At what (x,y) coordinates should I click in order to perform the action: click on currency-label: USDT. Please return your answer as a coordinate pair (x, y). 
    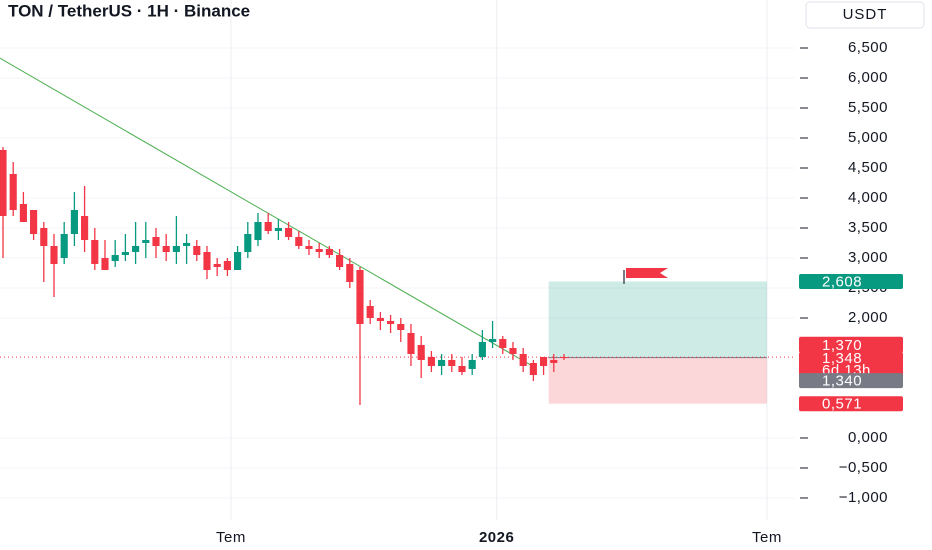
    Looking at the image, I should click on (865, 14).